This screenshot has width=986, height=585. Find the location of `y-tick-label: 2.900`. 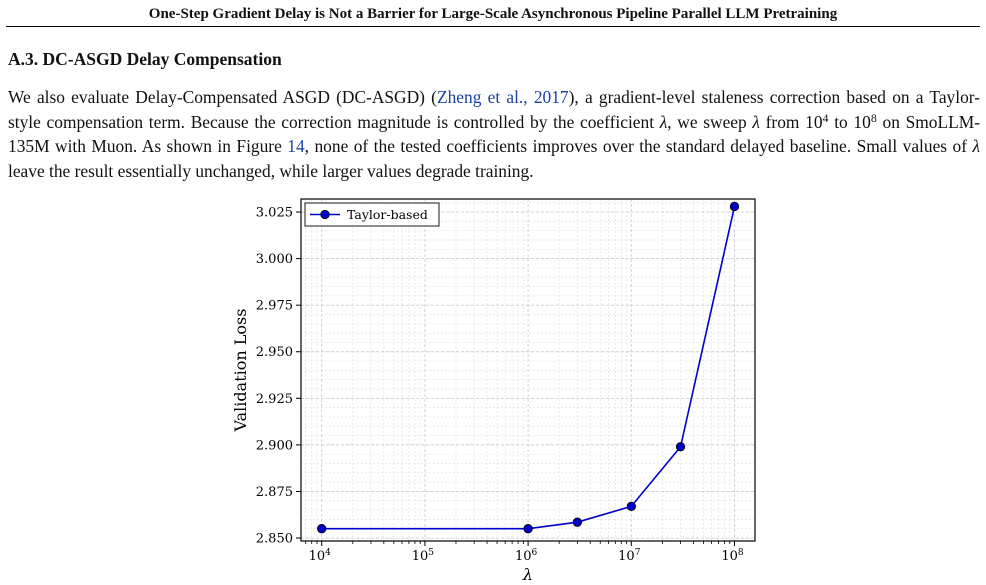

y-tick-label: 2.900 is located at coordinates (274, 445).